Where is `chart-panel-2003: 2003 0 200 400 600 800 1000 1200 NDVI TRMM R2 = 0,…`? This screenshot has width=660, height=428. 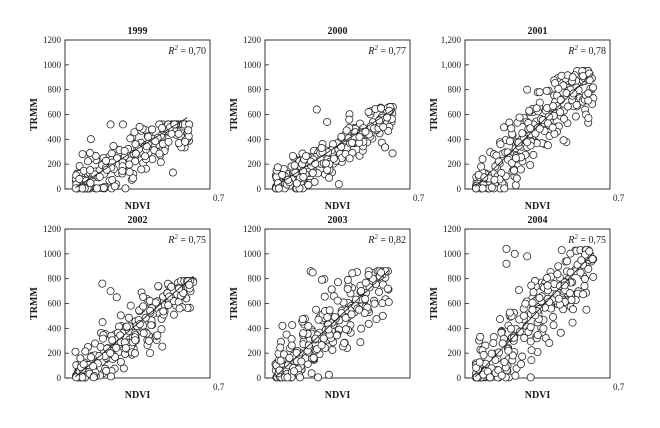 chart-panel-2003: 2003 0 200 400 600 800 1000 1200 NDVI TRMM R2 = 0,… is located at coordinates (320, 308).